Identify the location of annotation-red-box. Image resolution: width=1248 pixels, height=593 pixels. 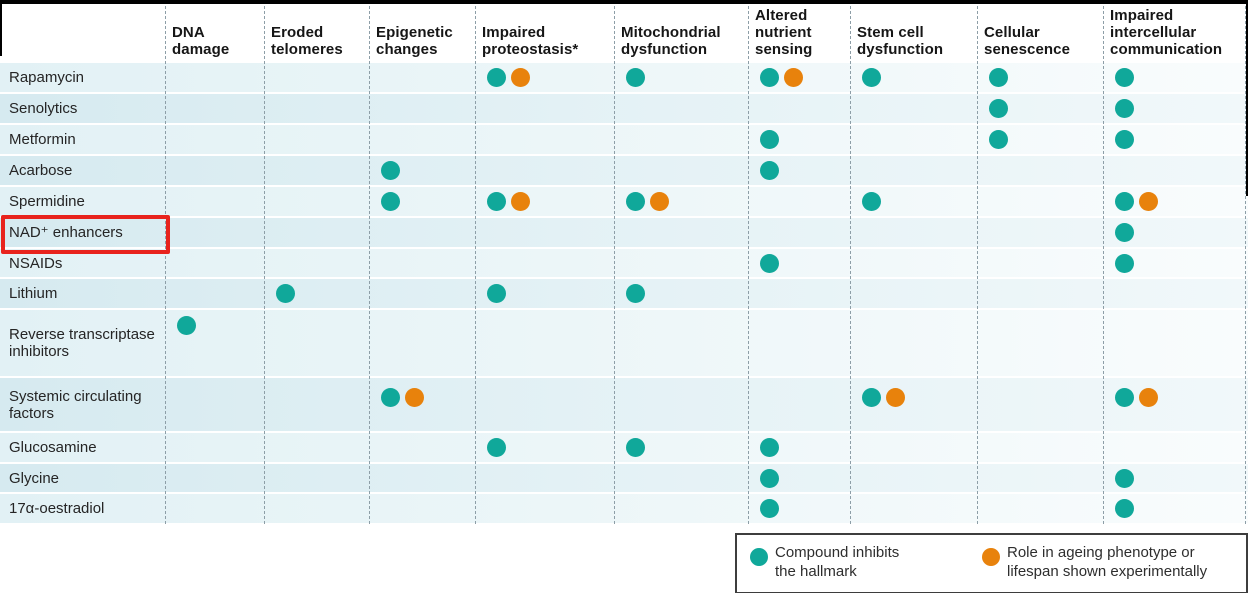
(85, 234).